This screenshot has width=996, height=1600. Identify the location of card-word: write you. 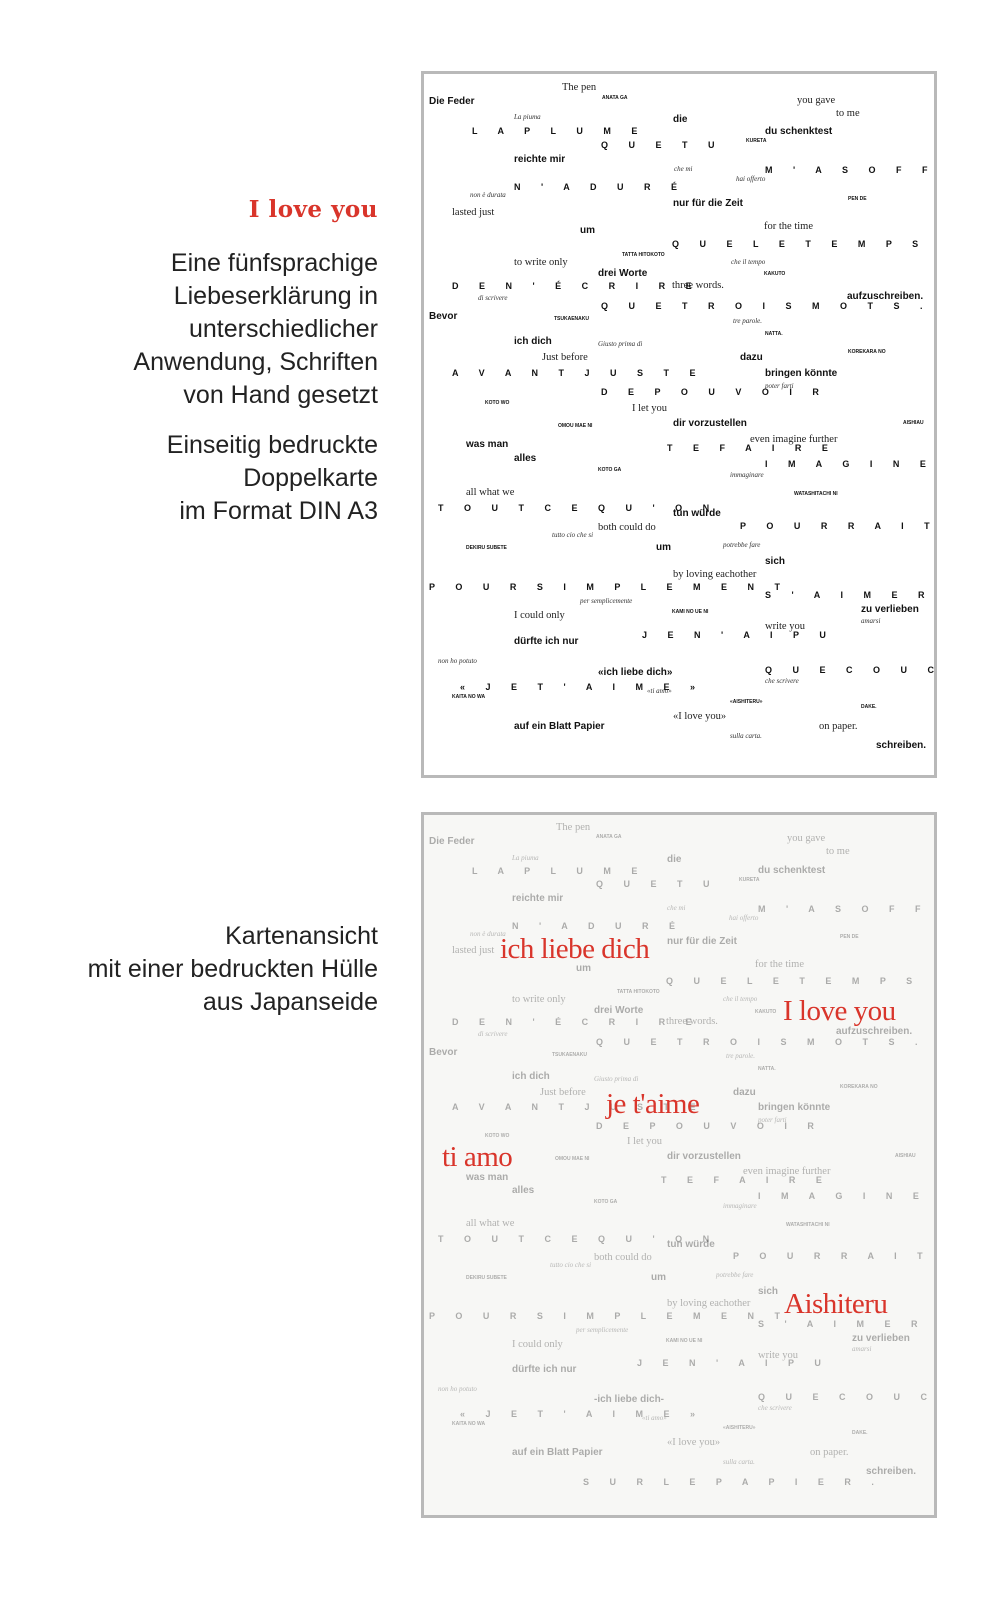
(778, 1355).